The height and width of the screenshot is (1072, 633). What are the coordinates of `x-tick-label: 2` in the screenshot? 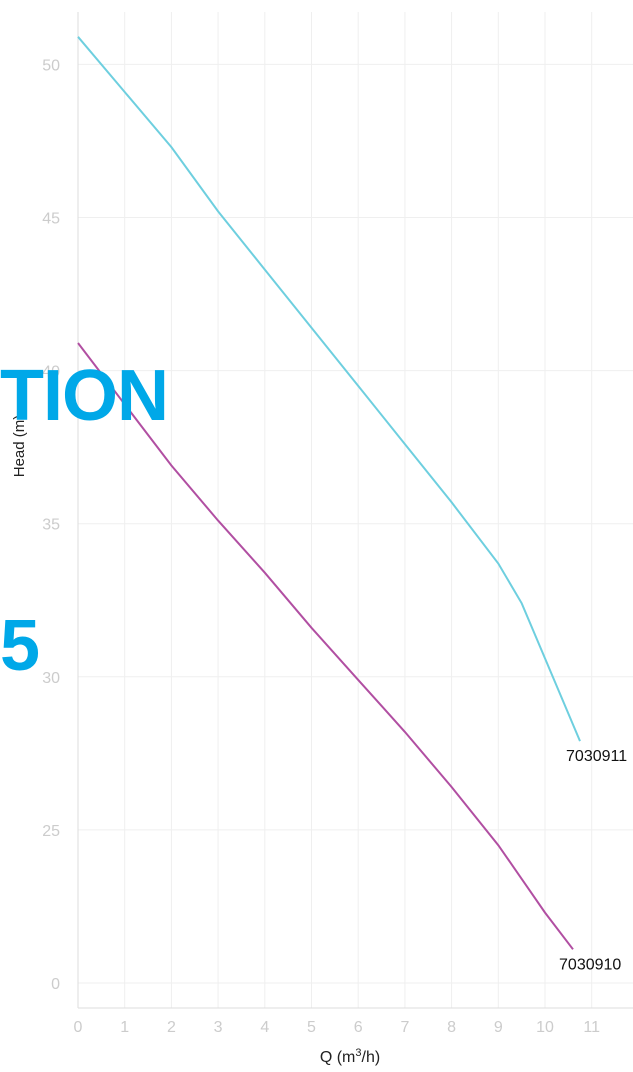 It's located at (171, 1027).